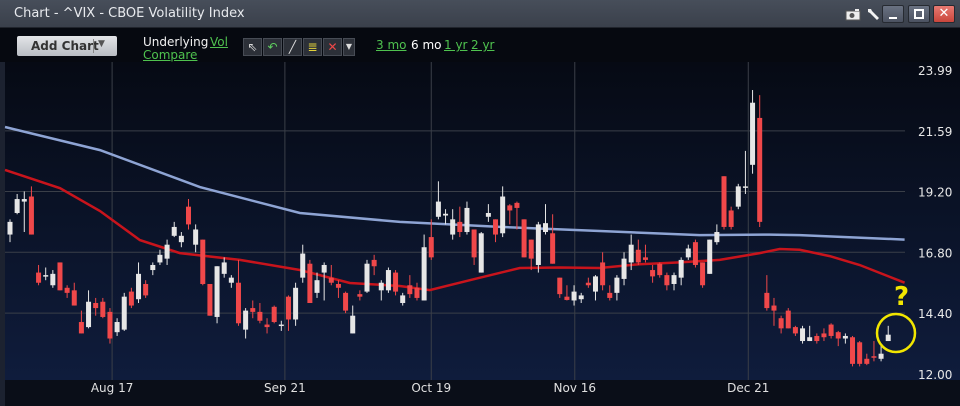  I want to click on pointer-icon: ⇖, so click(252, 47).